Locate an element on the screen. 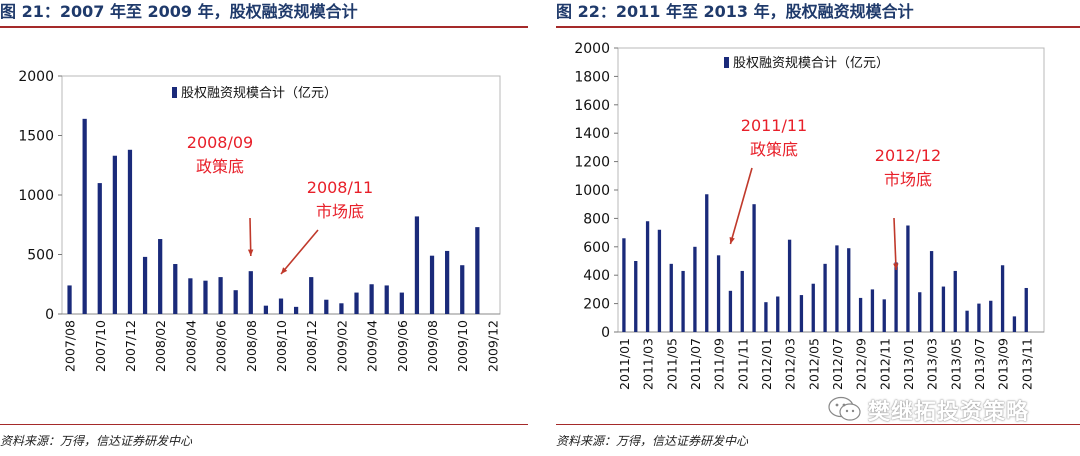 Image resolution: width=1080 pixels, height=456 pixels. x-tick-label: 2008/10 is located at coordinates (281, 346).